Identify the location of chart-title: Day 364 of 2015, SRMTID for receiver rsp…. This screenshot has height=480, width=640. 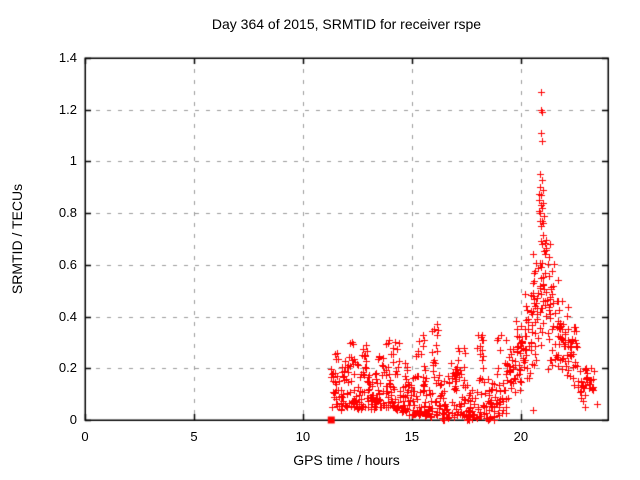
(346, 24).